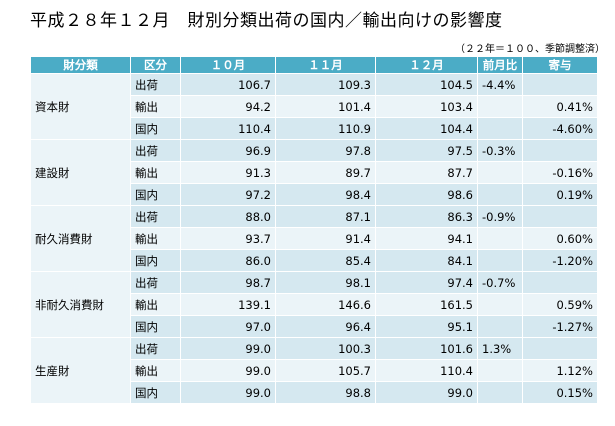  Describe the element at coordinates (80, 65) in the screenshot. I see `header-category: 財分類` at that location.